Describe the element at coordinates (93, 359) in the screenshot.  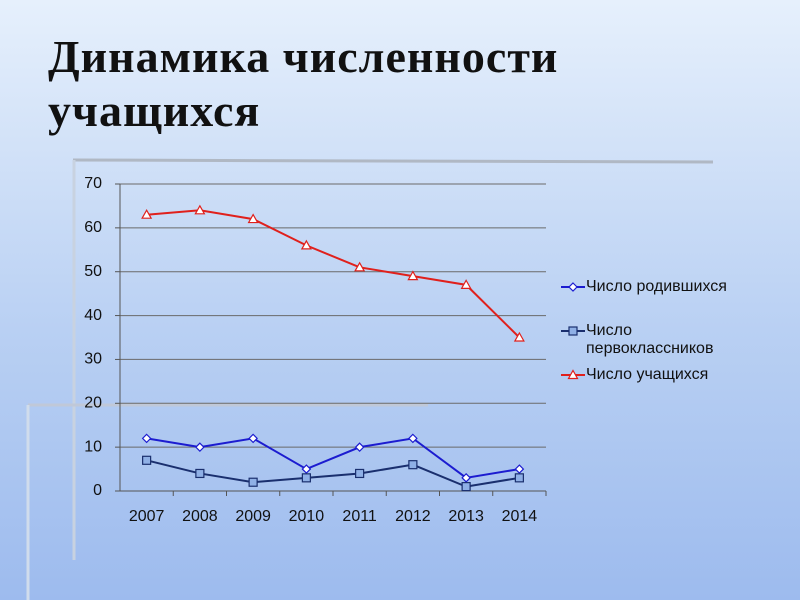
I see `y-tick-label: 30` at that location.